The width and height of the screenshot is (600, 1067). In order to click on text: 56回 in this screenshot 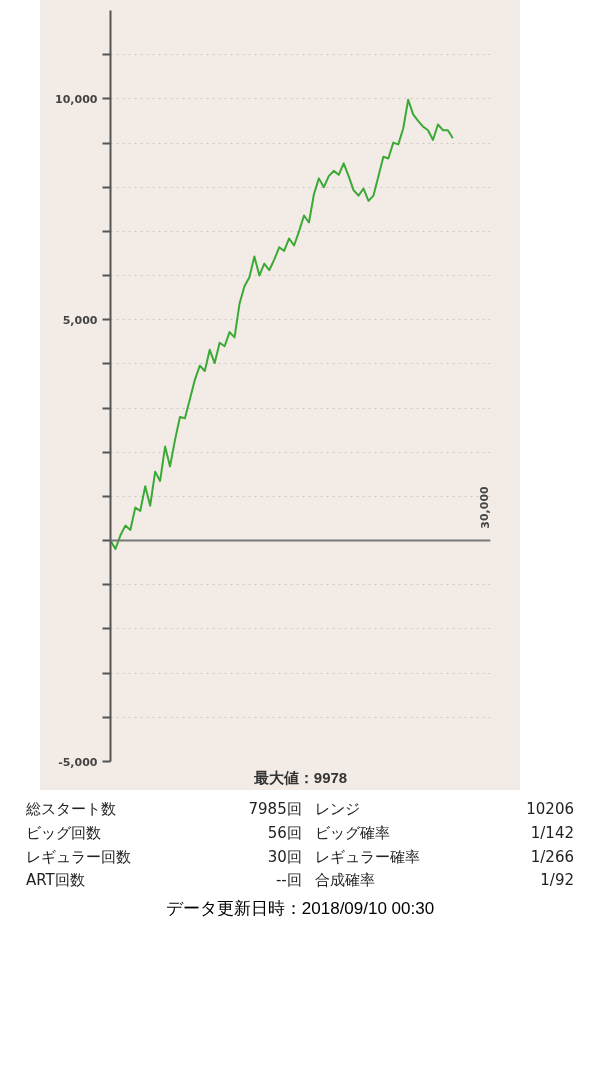, I will do `click(284, 833)`.